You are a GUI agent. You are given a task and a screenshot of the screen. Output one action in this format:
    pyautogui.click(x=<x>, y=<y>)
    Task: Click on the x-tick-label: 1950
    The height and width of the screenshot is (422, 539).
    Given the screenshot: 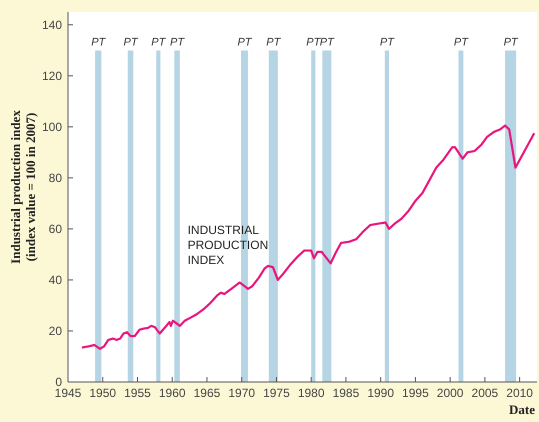 What is the action you would take?
    pyautogui.click(x=102, y=393)
    